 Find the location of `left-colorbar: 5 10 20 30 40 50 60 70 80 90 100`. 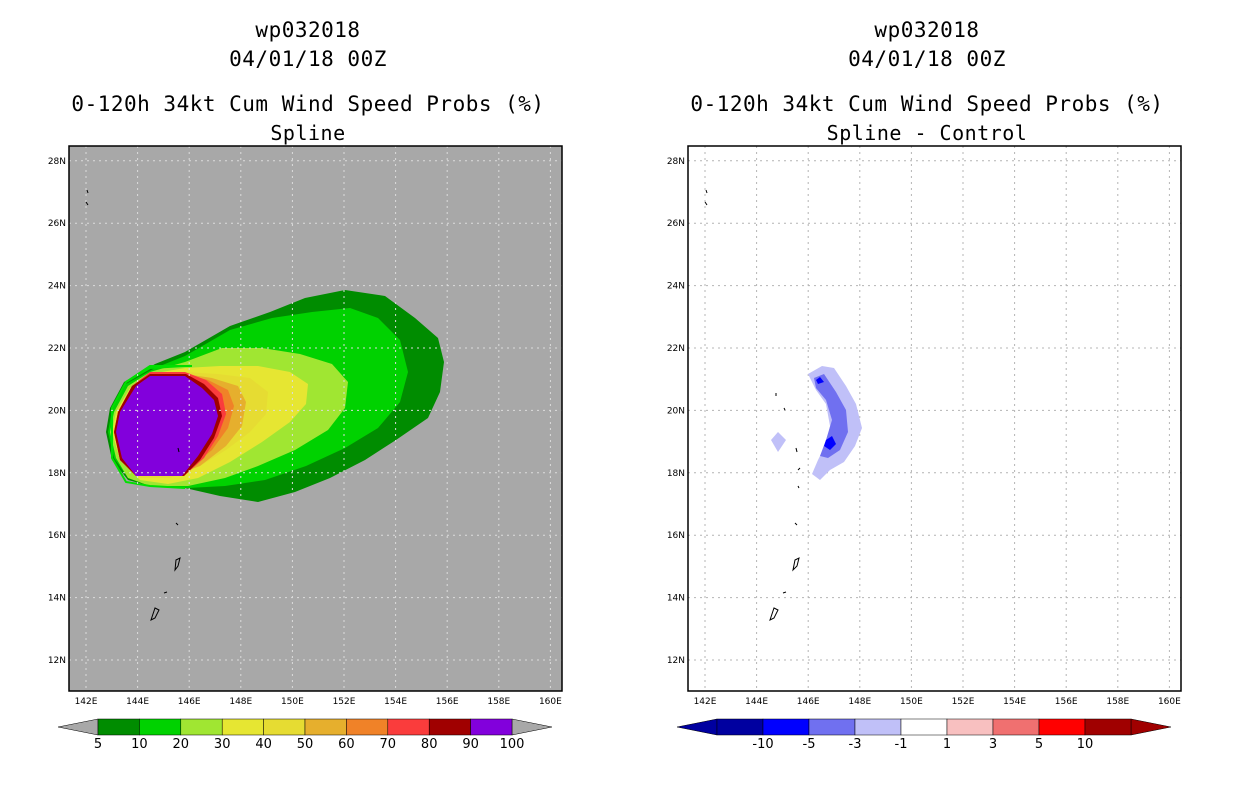

left-colorbar: 5 10 20 30 40 50 60 70 80 90 100 is located at coordinates (305, 735).